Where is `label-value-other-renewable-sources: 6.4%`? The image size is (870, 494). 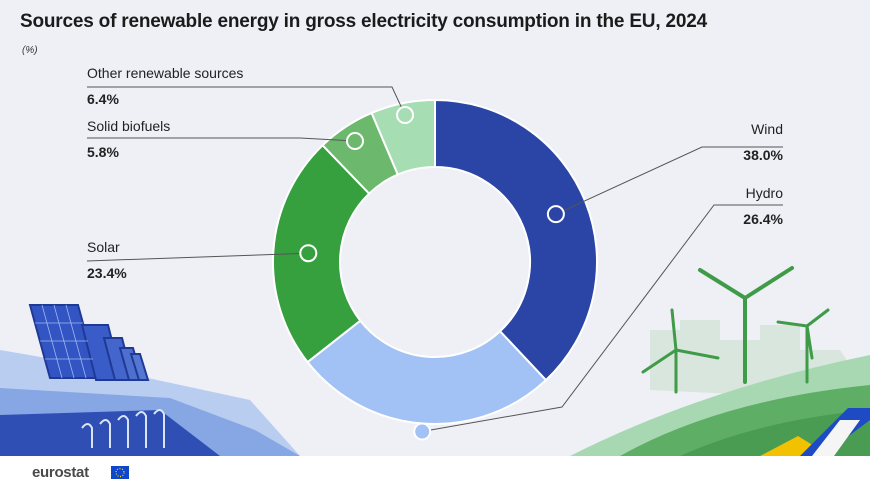
label-value-other-renewable-sources: 6.4% is located at coordinates (103, 99).